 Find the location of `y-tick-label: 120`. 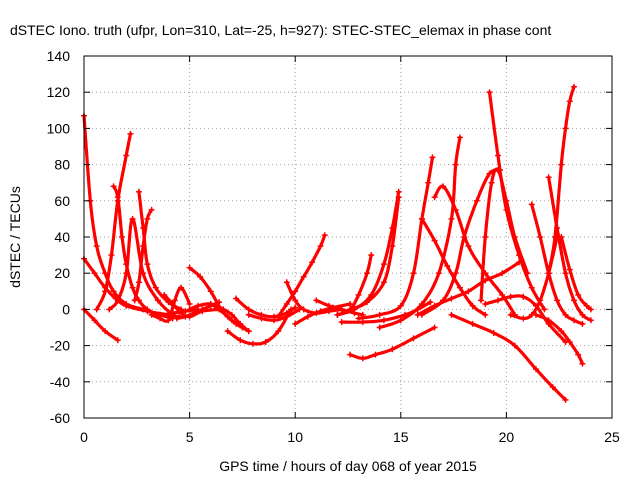

y-tick-label: 120 is located at coordinates (59, 92).